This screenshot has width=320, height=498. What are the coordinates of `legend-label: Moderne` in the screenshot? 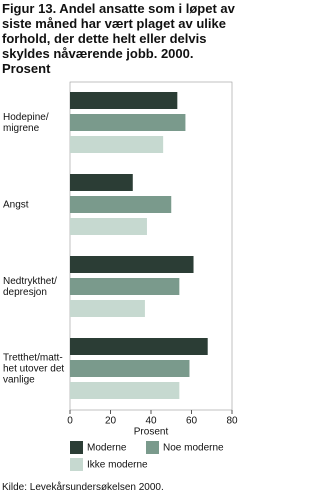 It's located at (107, 448).